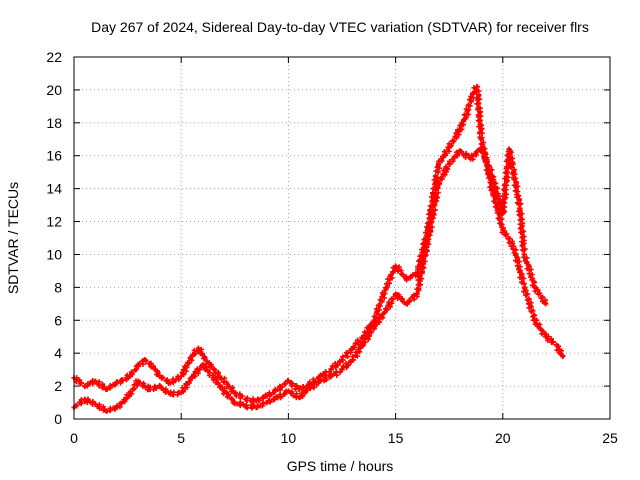 This screenshot has width=640, height=480. Describe the element at coordinates (289, 438) in the screenshot. I see `x-tick-label: 10` at that location.